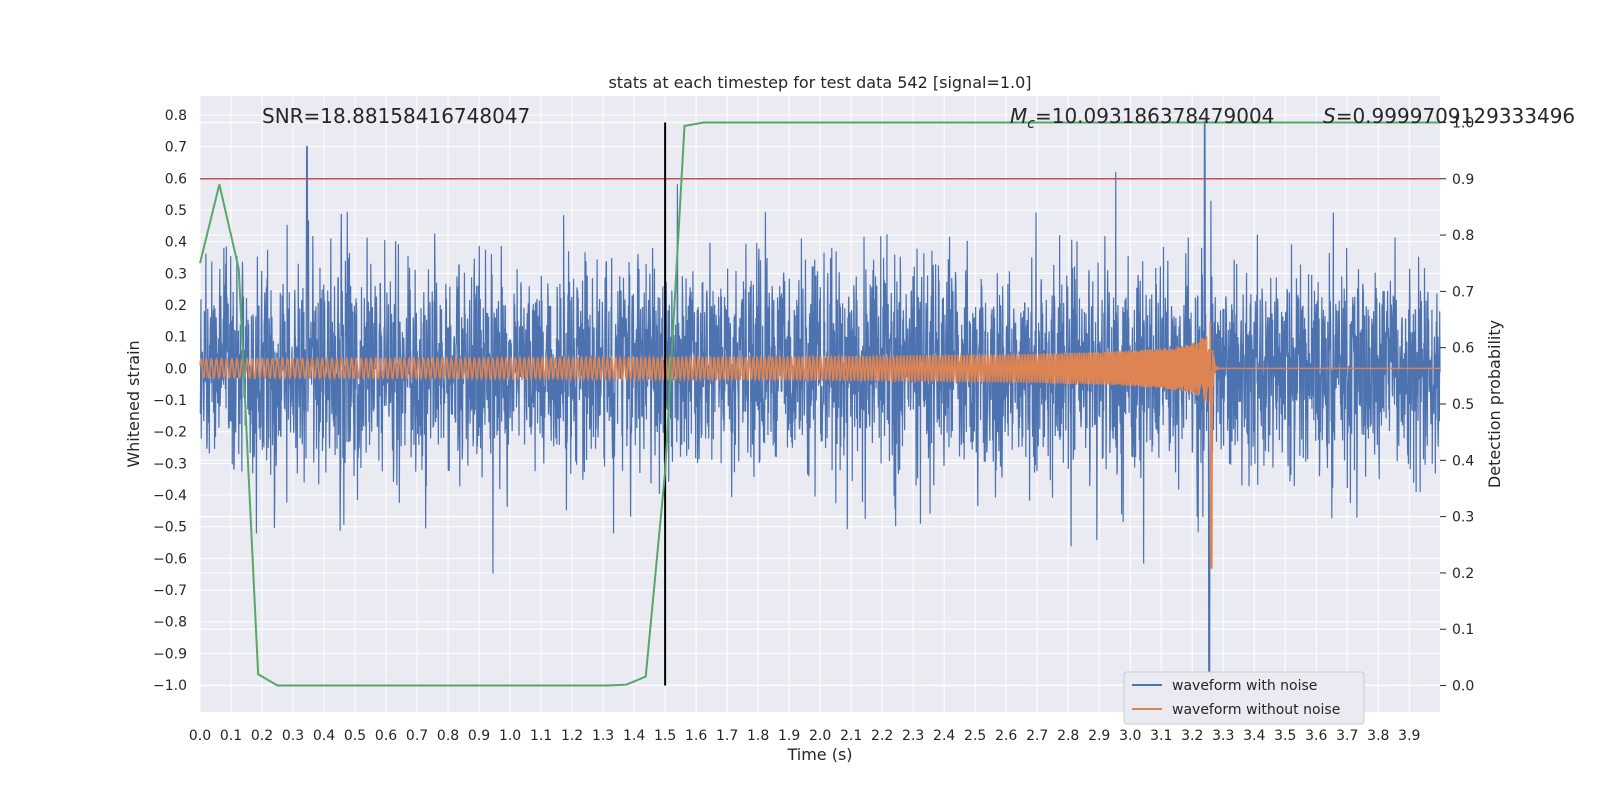  Describe the element at coordinates (789, 736) in the screenshot. I see `x-tick-label-19: 1.9` at that location.